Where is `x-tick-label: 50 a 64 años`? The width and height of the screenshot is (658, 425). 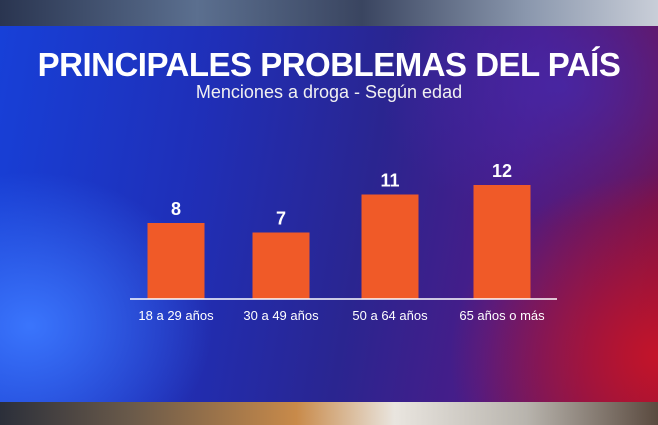 x-tick-label: 50 a 64 años is located at coordinates (390, 315).